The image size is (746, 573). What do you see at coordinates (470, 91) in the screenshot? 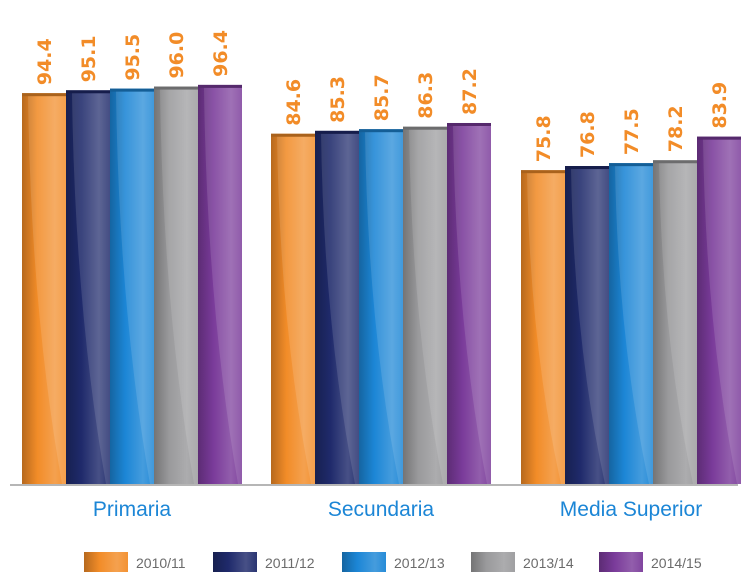
I see `value-label: 87.2` at bounding box center [470, 91].